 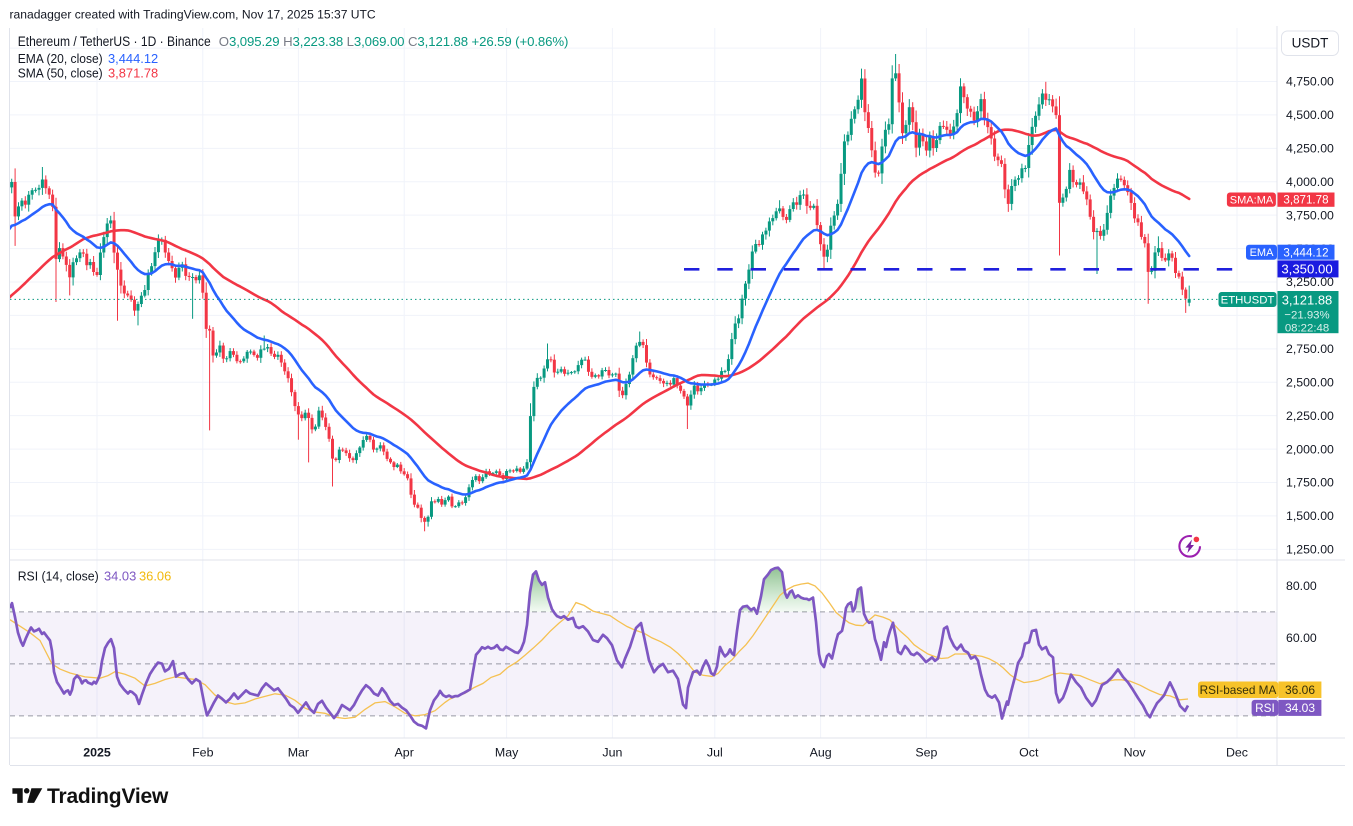 I want to click on svg-text: 3,750.00, so click(x=1310, y=215).